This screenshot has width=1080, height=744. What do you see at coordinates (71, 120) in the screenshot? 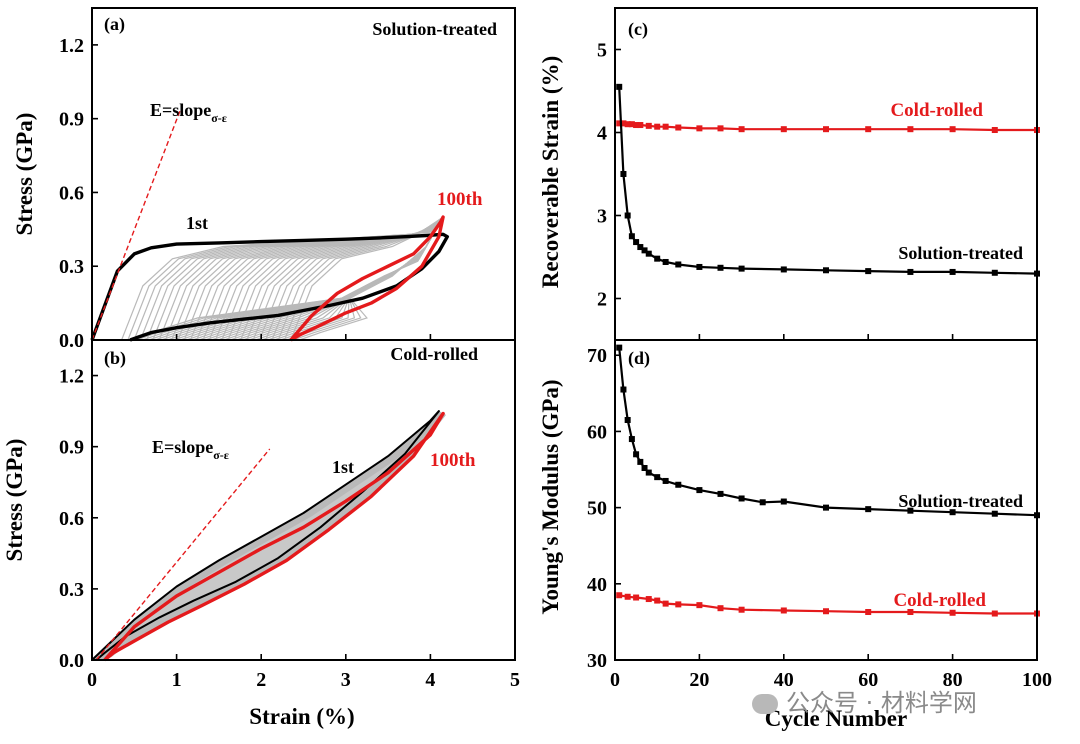
I see `panel-a-ytick-label: 0.9` at bounding box center [71, 120].